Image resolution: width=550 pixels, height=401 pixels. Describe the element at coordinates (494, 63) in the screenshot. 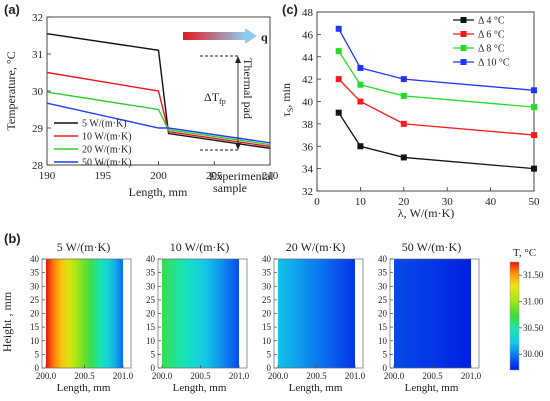

I see `legend-label-c: Δ 10 °C` at that location.